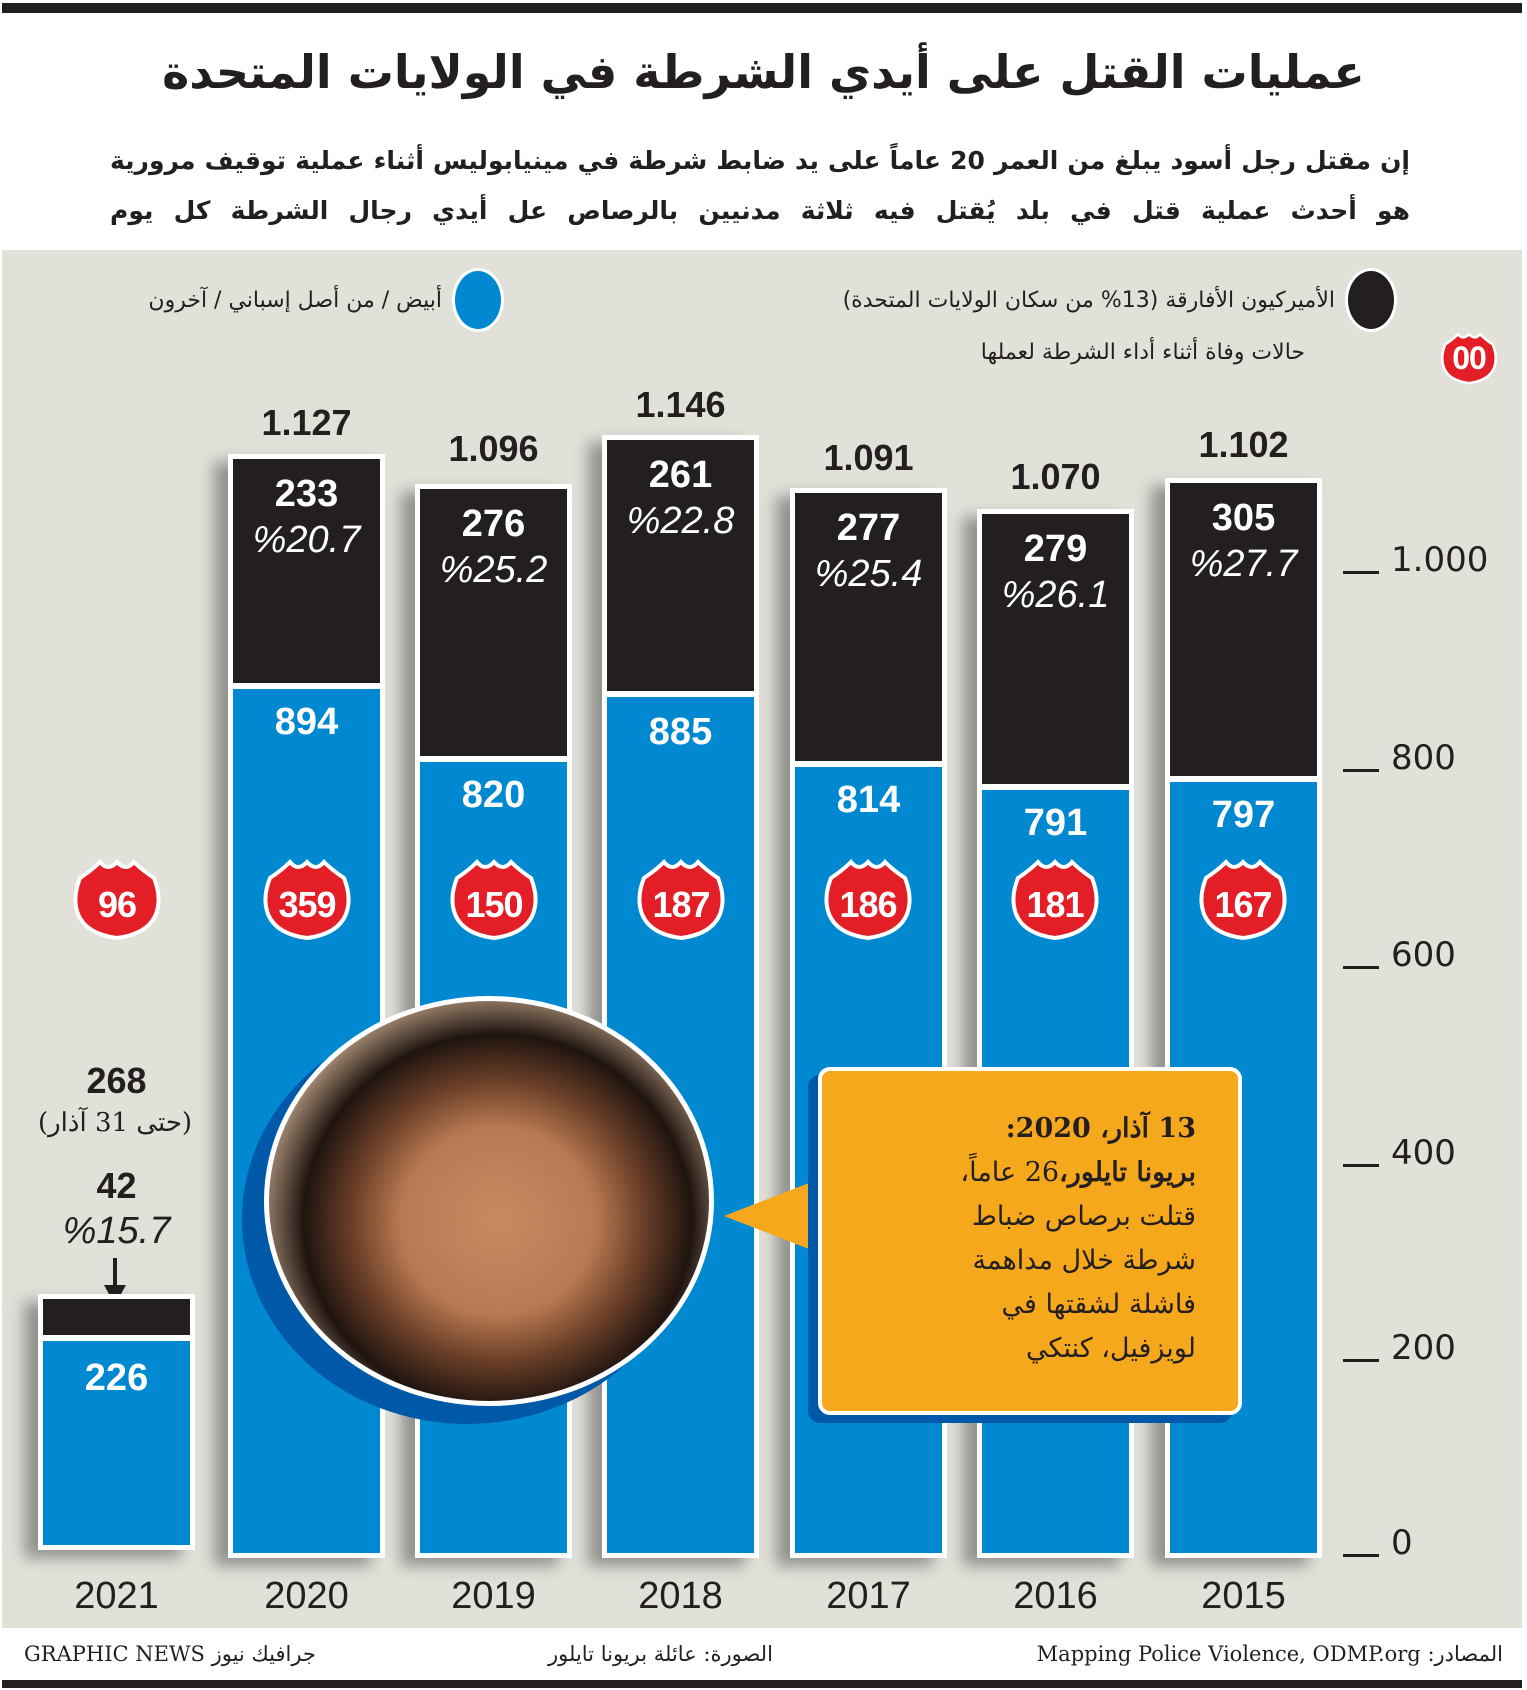  What do you see at coordinates (680, 404) in the screenshot?
I see `total-2018: 1.146` at bounding box center [680, 404].